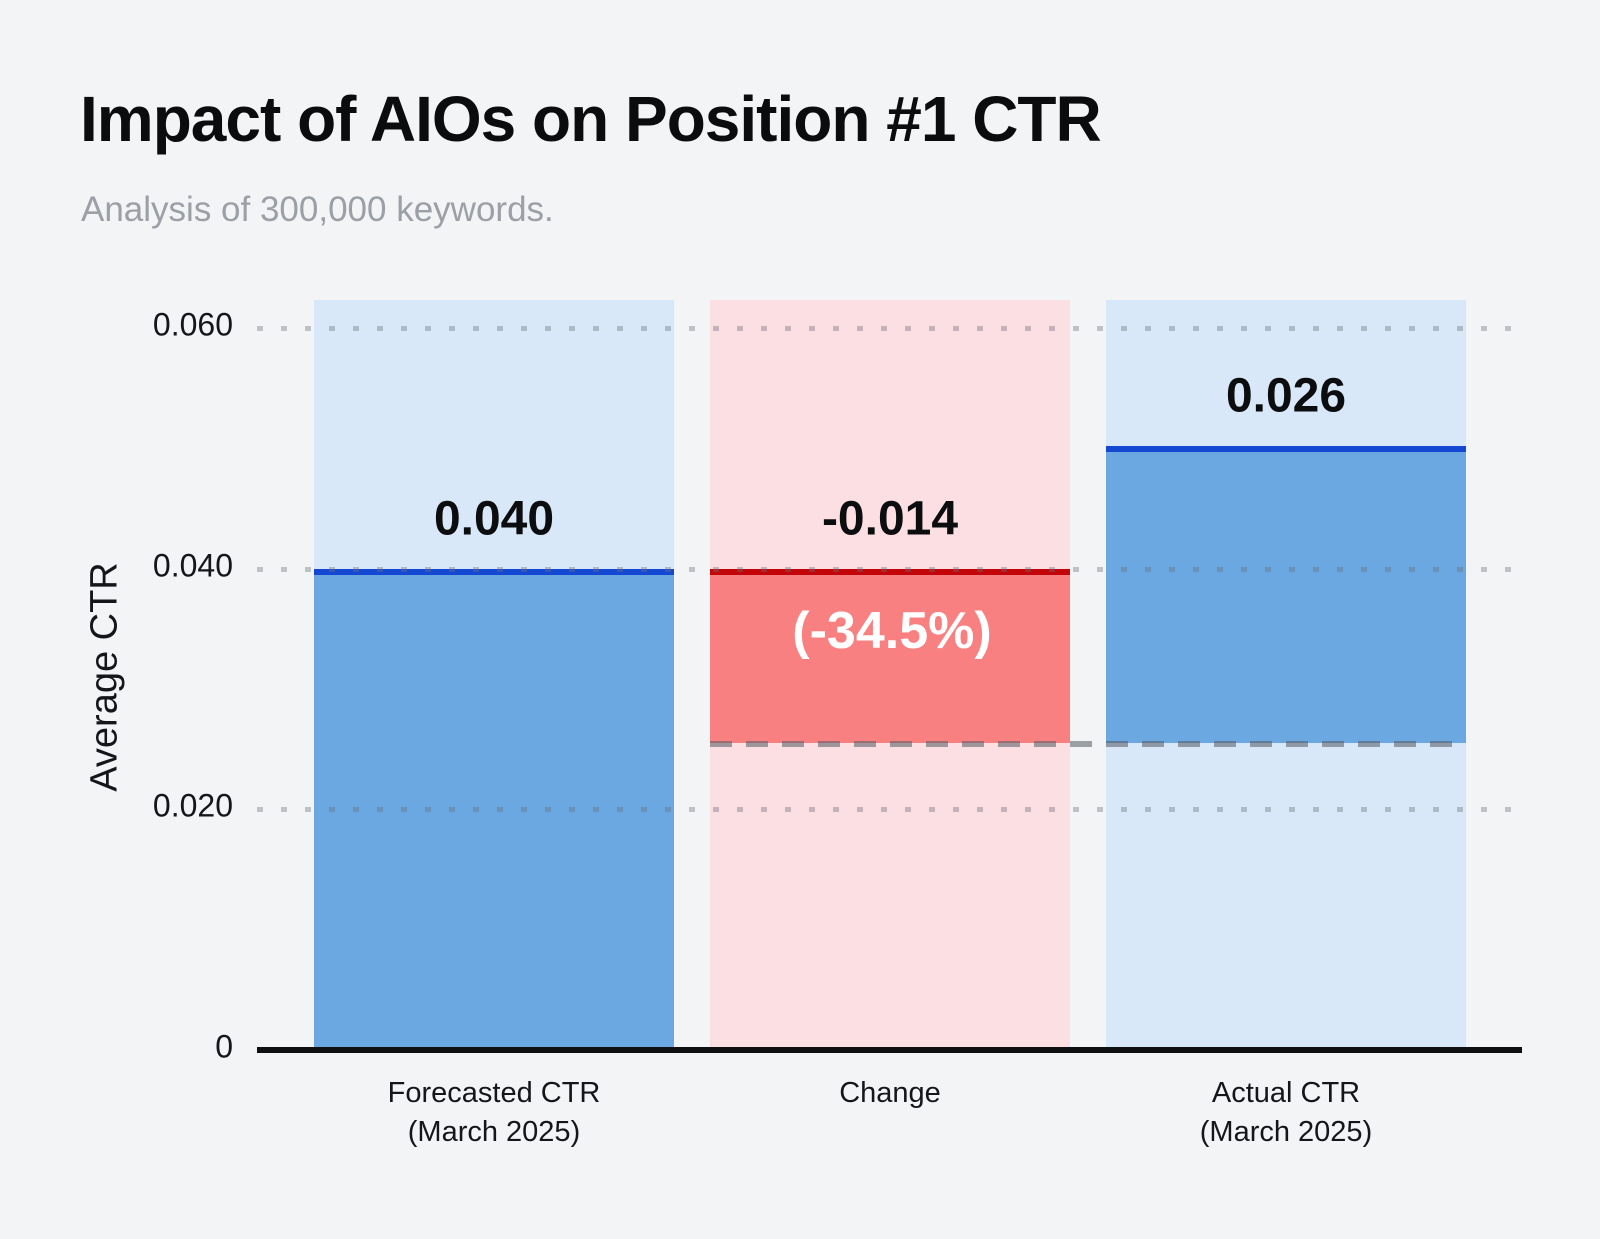 The image size is (1600, 1239). I want to click on chart-subtitle: Analysis of 300,000 keywords., so click(317, 209).